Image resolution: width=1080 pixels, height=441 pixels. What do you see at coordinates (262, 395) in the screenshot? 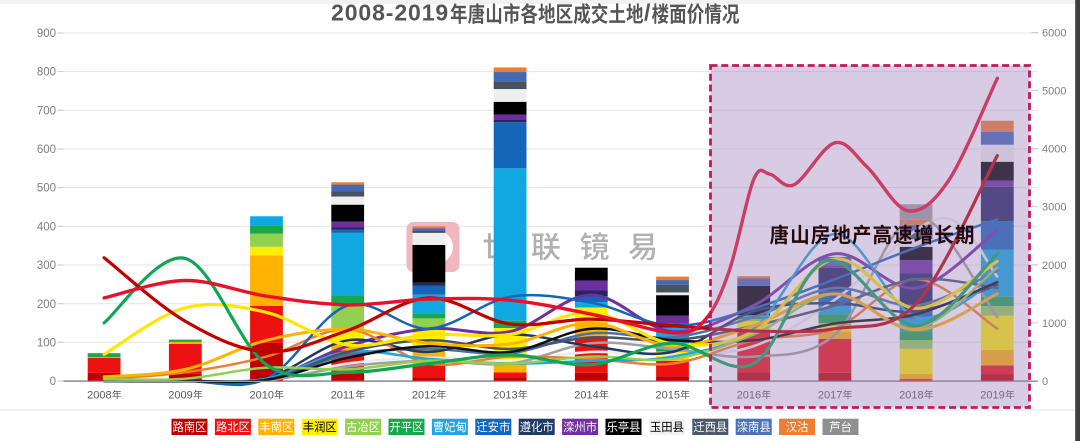
I see `svg-text: 2010` at bounding box center [262, 395].